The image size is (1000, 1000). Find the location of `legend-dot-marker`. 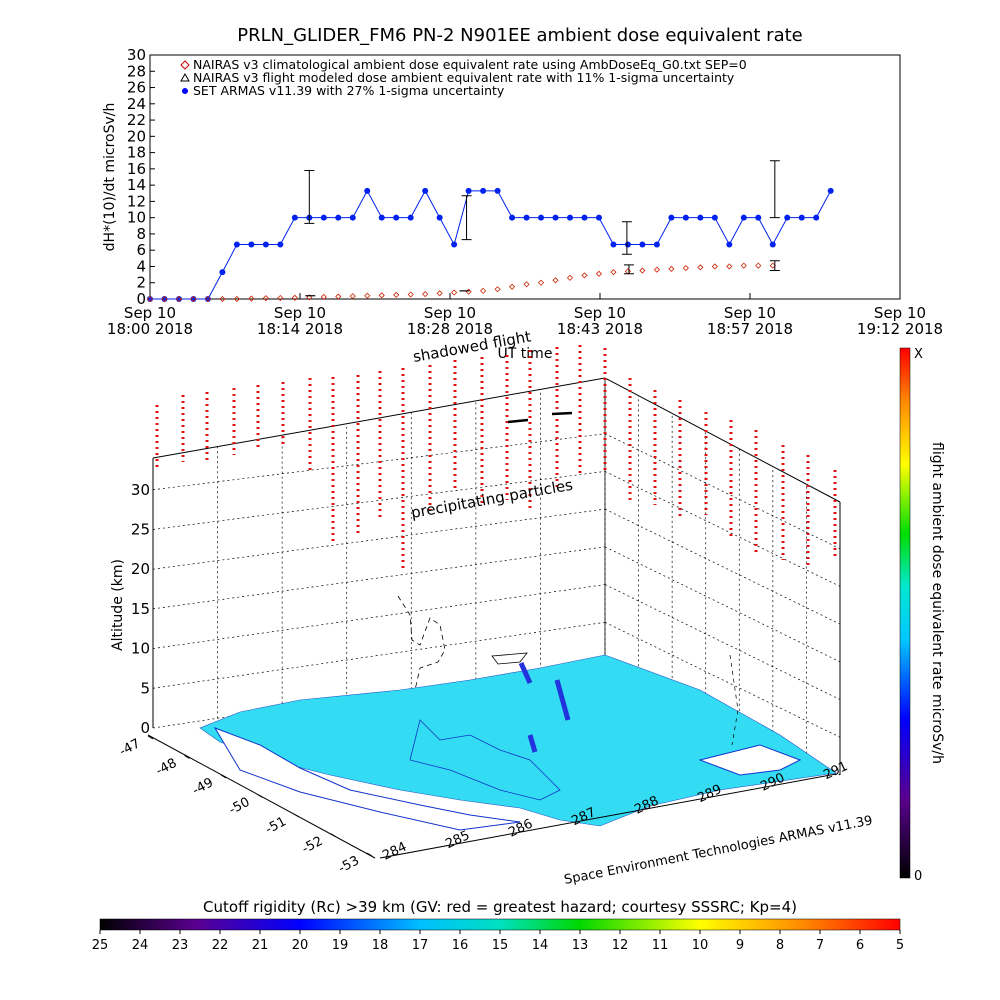

legend-dot-marker is located at coordinates (185, 91).